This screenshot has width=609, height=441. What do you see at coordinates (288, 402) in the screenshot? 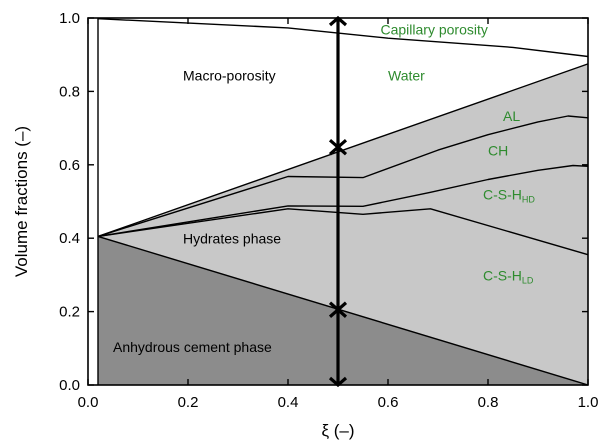
I see `x-tick-label: 0.4` at bounding box center [288, 402].